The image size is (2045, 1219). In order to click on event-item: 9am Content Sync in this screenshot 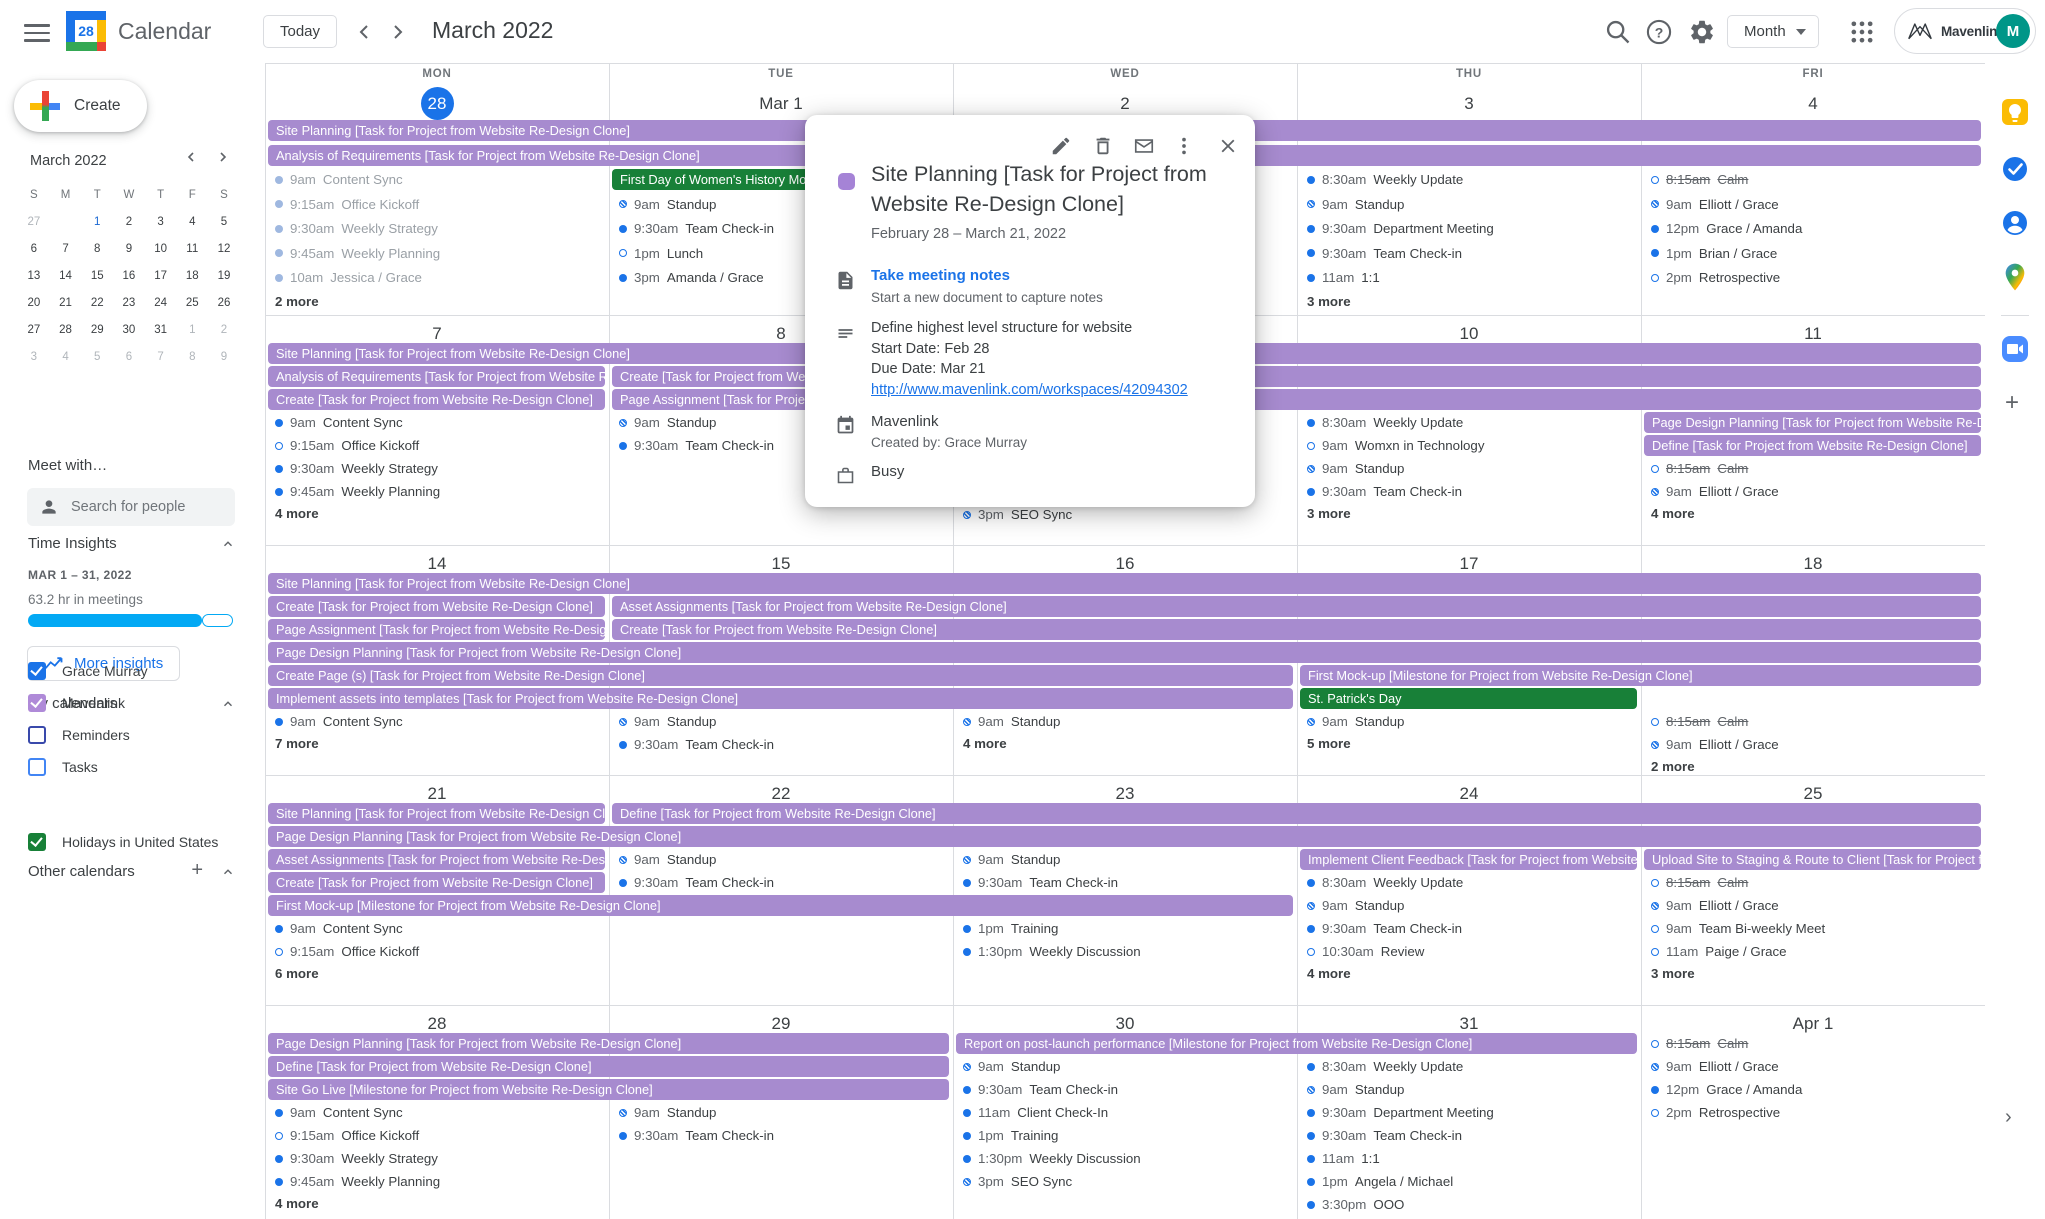, I will do `click(438, 422)`.